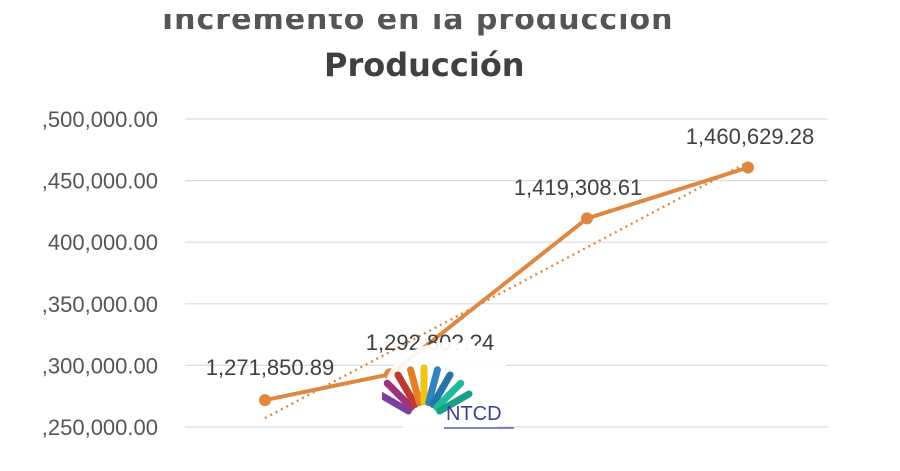 This screenshot has width=900, height=471. Describe the element at coordinates (418, 19) in the screenshot. I see `chart-title-partial: Incremento en la producción` at that location.